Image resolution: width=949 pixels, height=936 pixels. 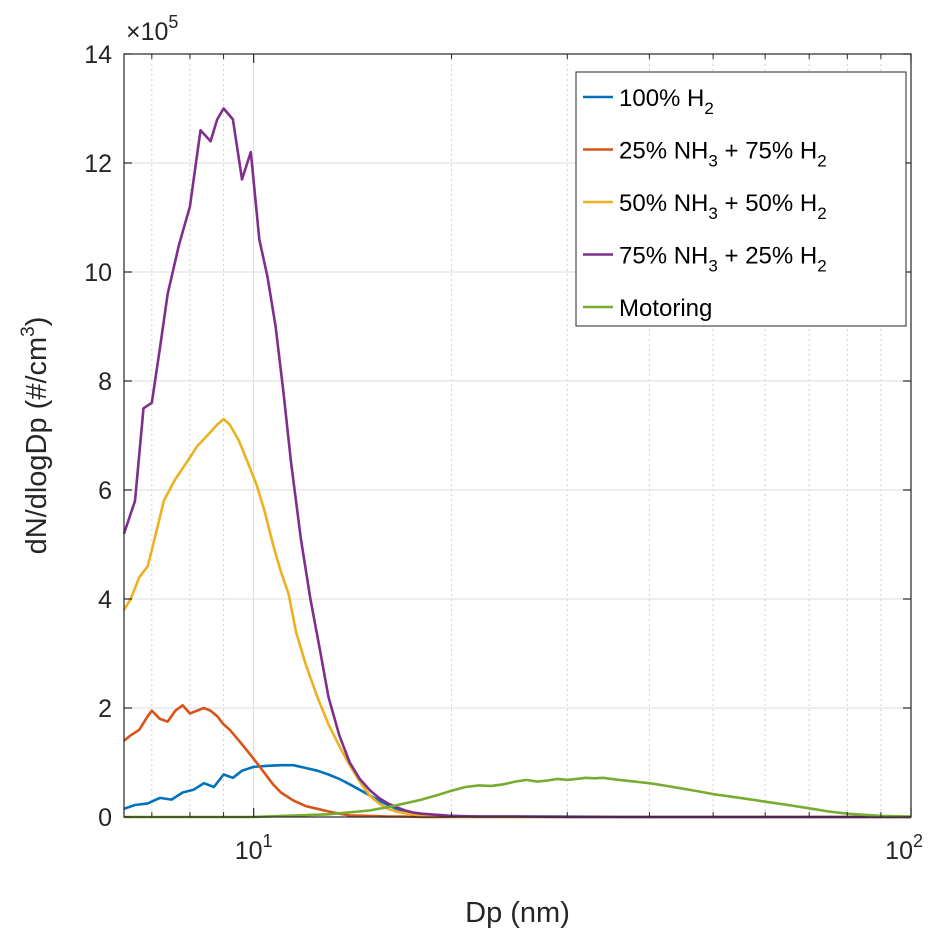 What do you see at coordinates (105, 600) in the screenshot?
I see `y-tick-label: 4` at bounding box center [105, 600].